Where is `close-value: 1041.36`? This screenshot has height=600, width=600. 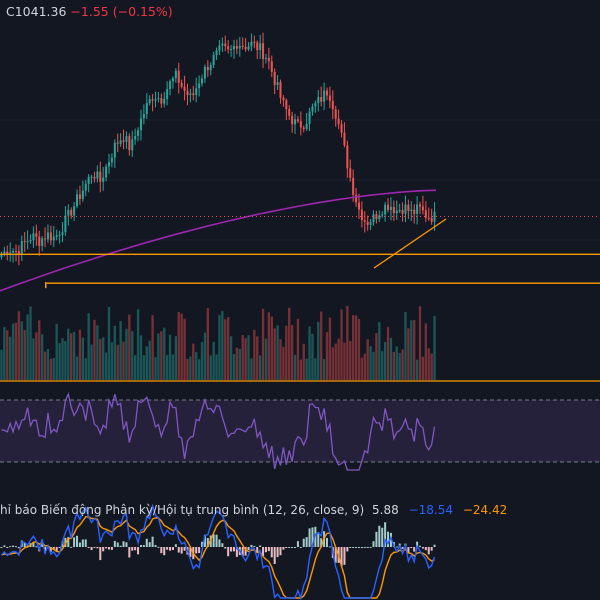
close-value: 1041.36 is located at coordinates (40, 11).